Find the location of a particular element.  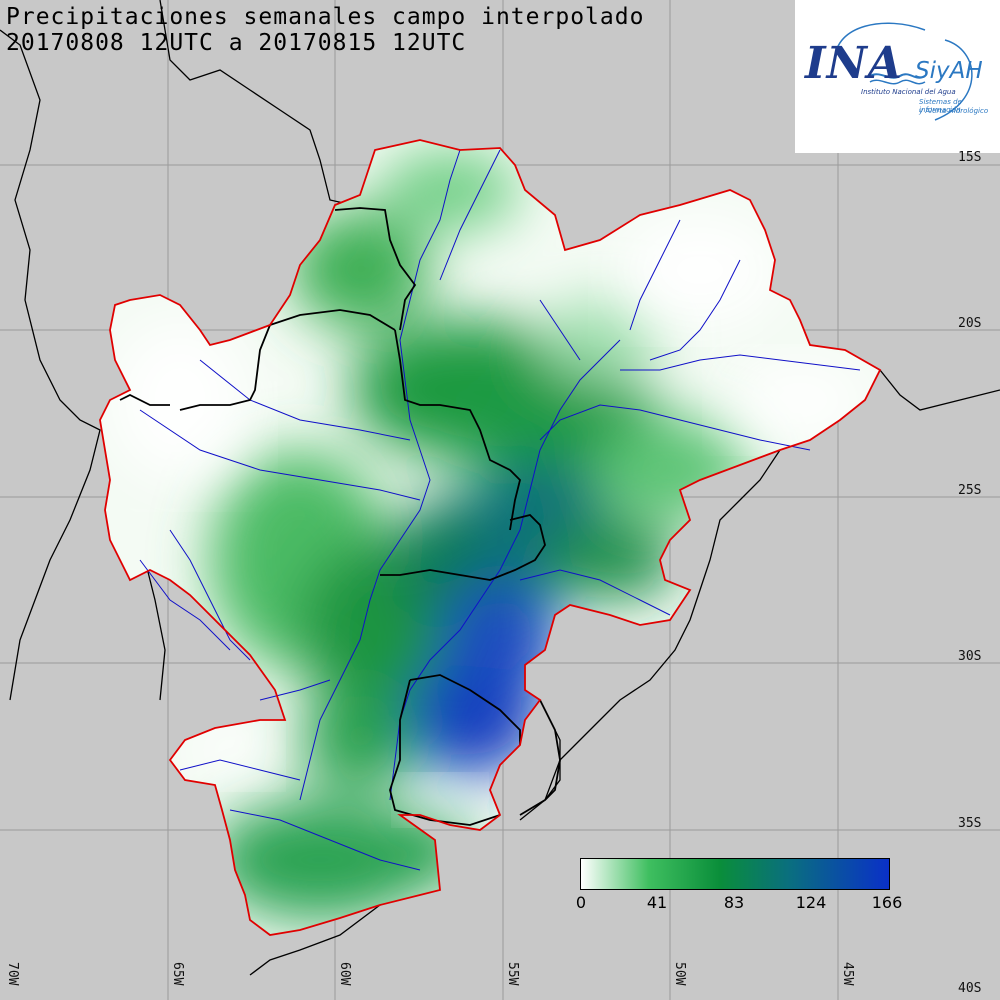

colorbar-tick-166: 166 is located at coordinates (887, 902).